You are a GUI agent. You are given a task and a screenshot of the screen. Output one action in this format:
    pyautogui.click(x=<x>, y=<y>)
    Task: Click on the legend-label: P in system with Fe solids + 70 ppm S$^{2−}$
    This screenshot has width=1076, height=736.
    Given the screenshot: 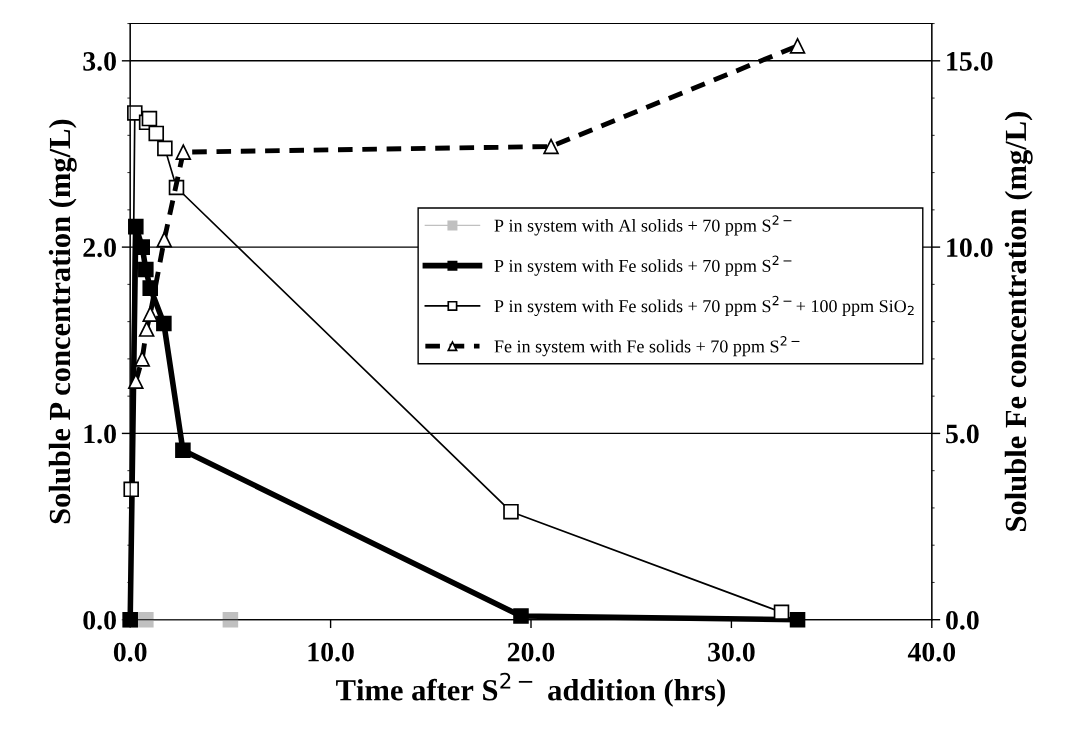 What is the action you would take?
    pyautogui.click(x=643, y=265)
    